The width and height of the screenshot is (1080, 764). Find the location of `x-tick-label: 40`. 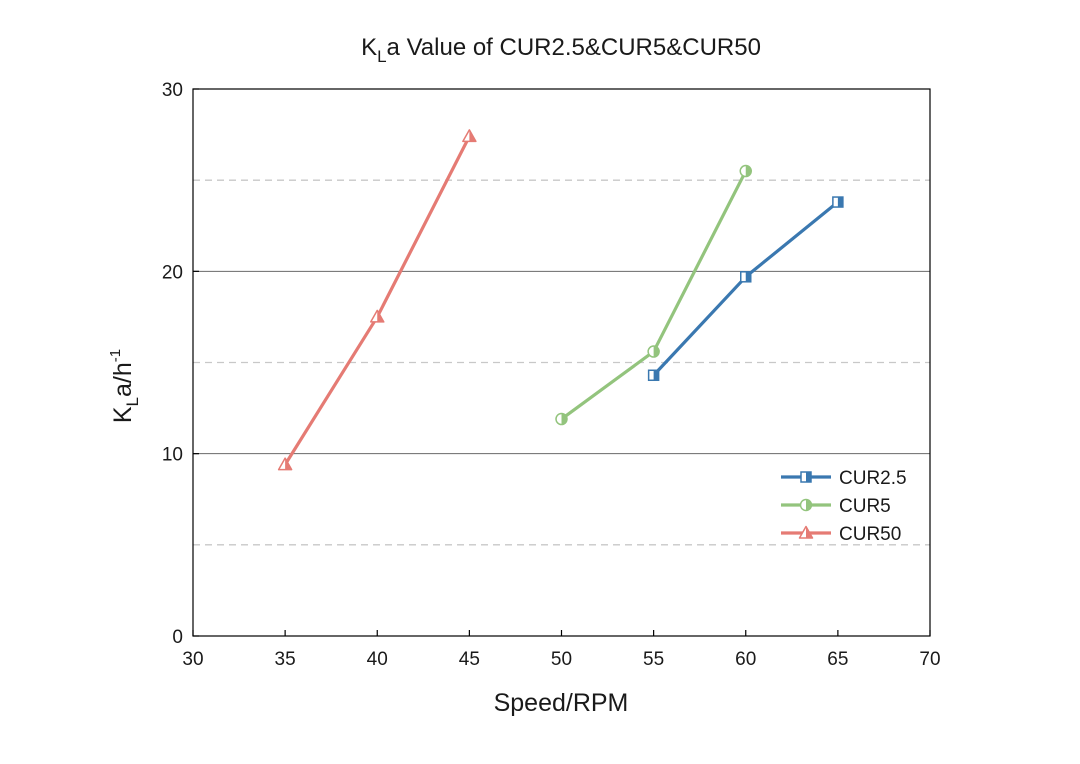

x-tick-label: 40 is located at coordinates (377, 659).